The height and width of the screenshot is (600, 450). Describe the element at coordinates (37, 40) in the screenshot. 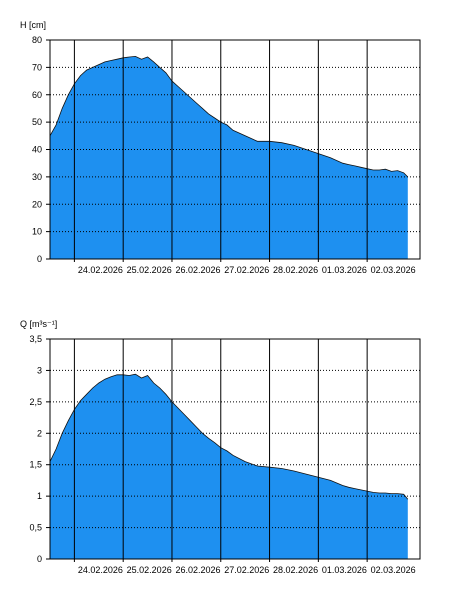

I see `y-tick-label: 80` at that location.